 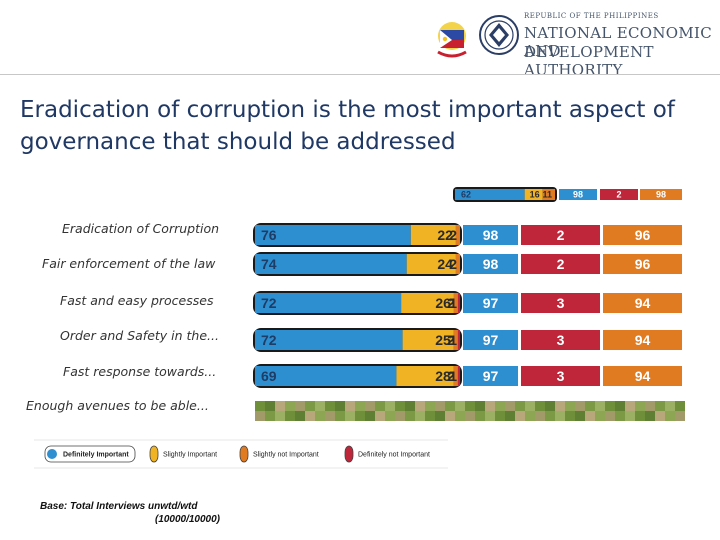 What do you see at coordinates (452, 40) in the screenshot?
I see `philippine-seal-icon` at bounding box center [452, 40].